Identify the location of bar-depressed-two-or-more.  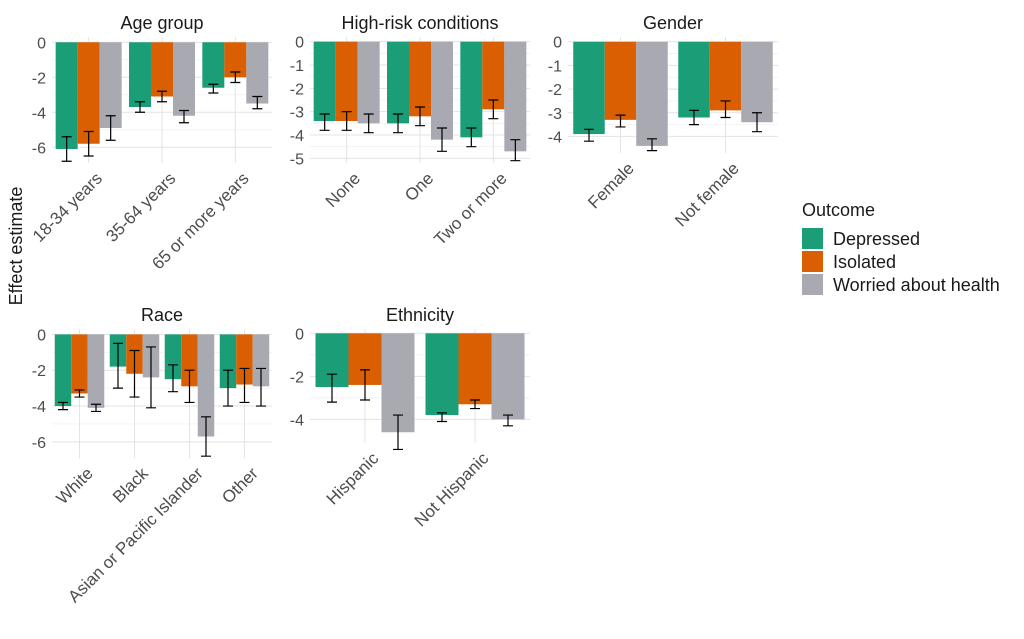
(471, 89).